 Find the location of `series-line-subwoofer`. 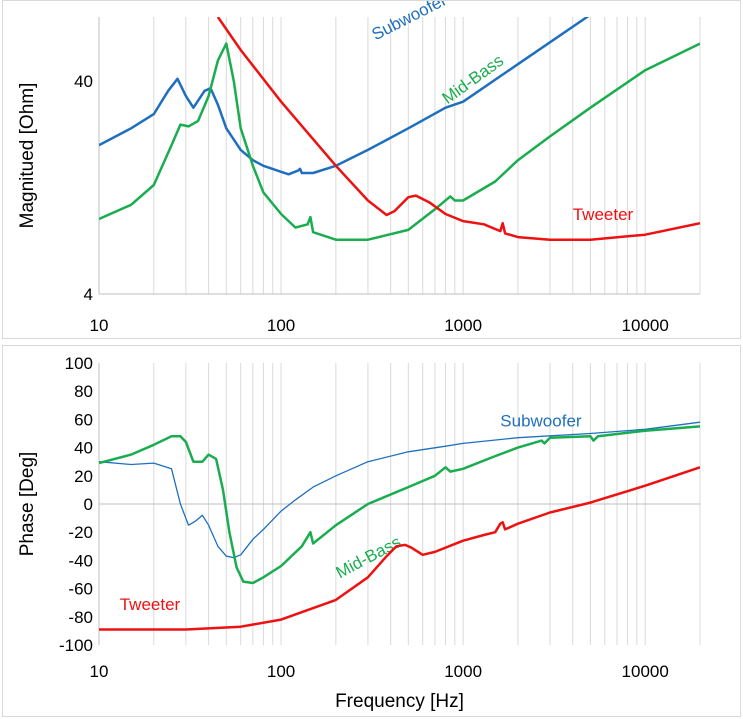

series-line-subwoofer is located at coordinates (344, 96).